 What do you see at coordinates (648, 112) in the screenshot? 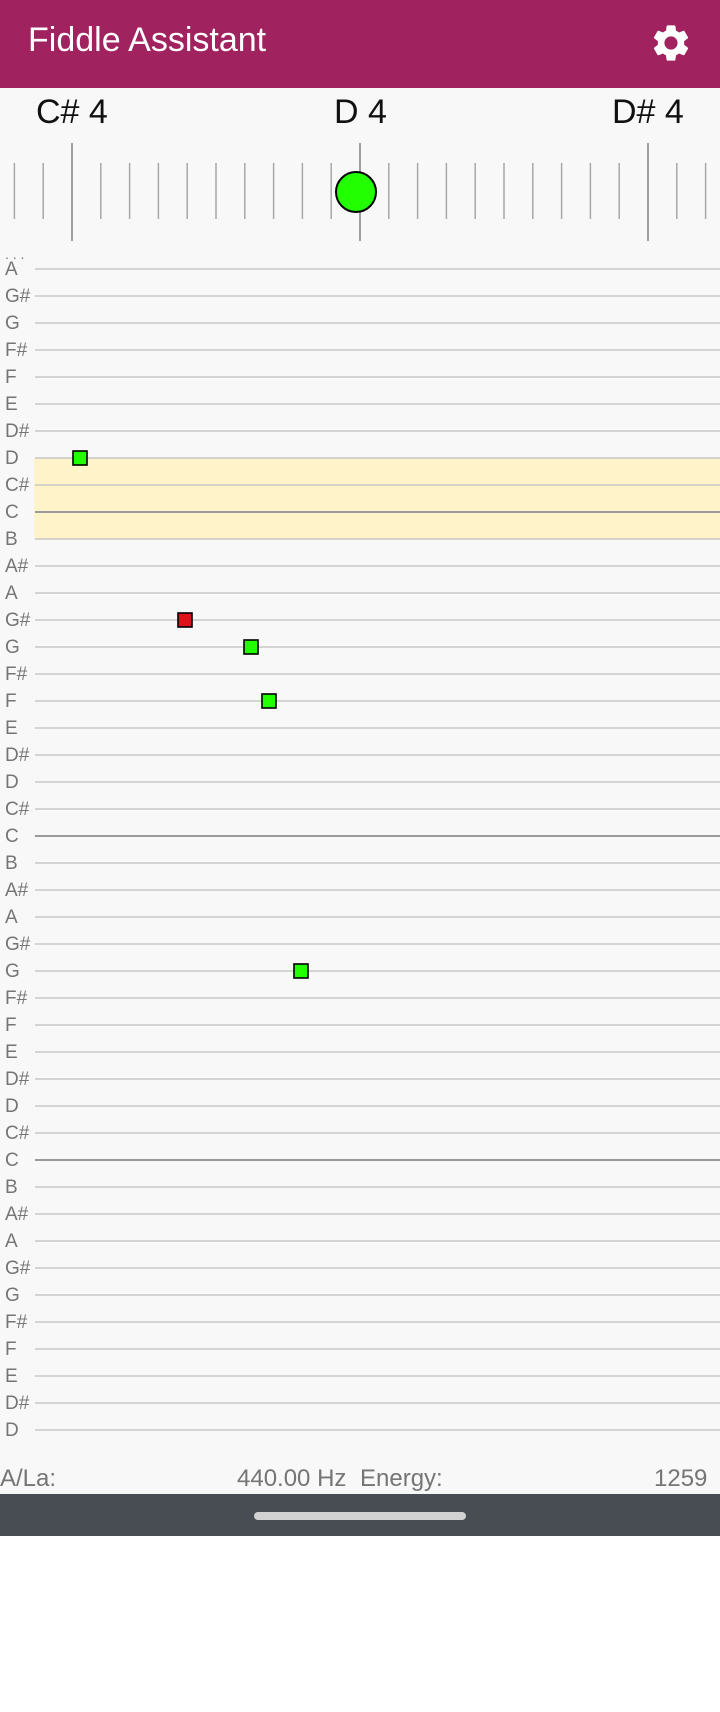
I see `tuner-right-note: D# 4` at bounding box center [648, 112].